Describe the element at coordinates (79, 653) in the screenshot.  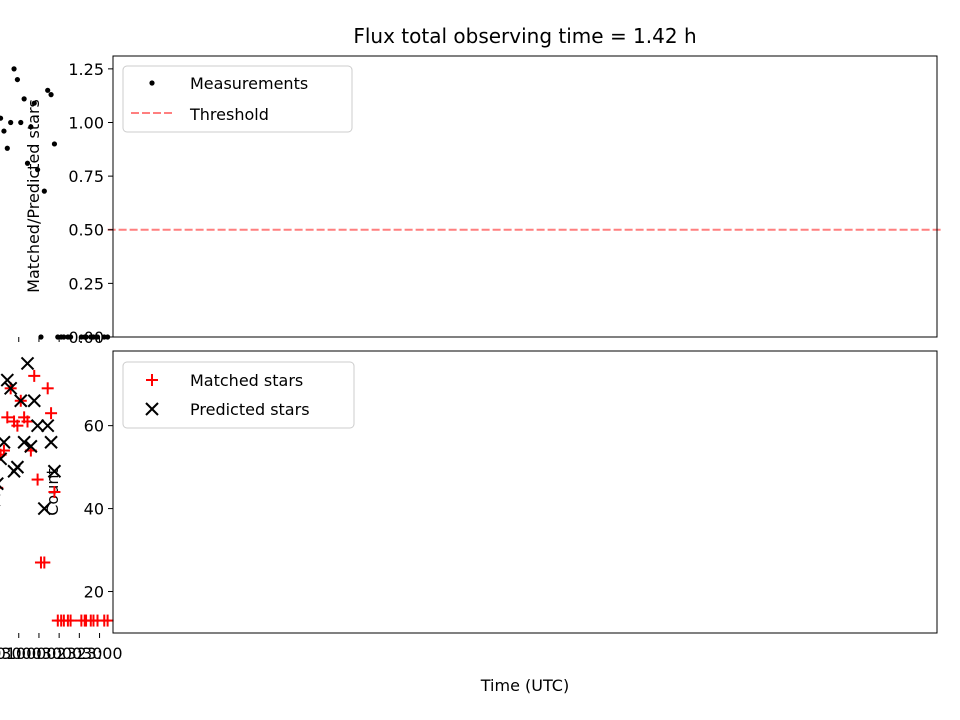
I see `bottom-x-tick-label: 23:30` at that location.